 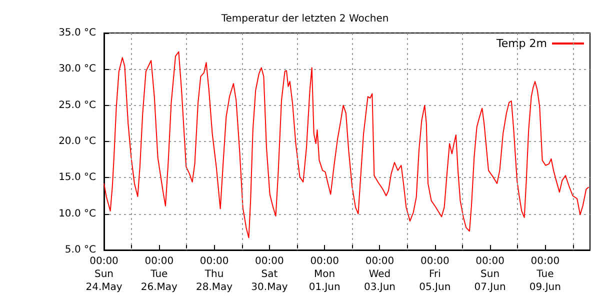 What do you see at coordinates (269, 274) in the screenshot?
I see `x-tick-label: 00:00 Sat 30.May` at bounding box center [269, 274].